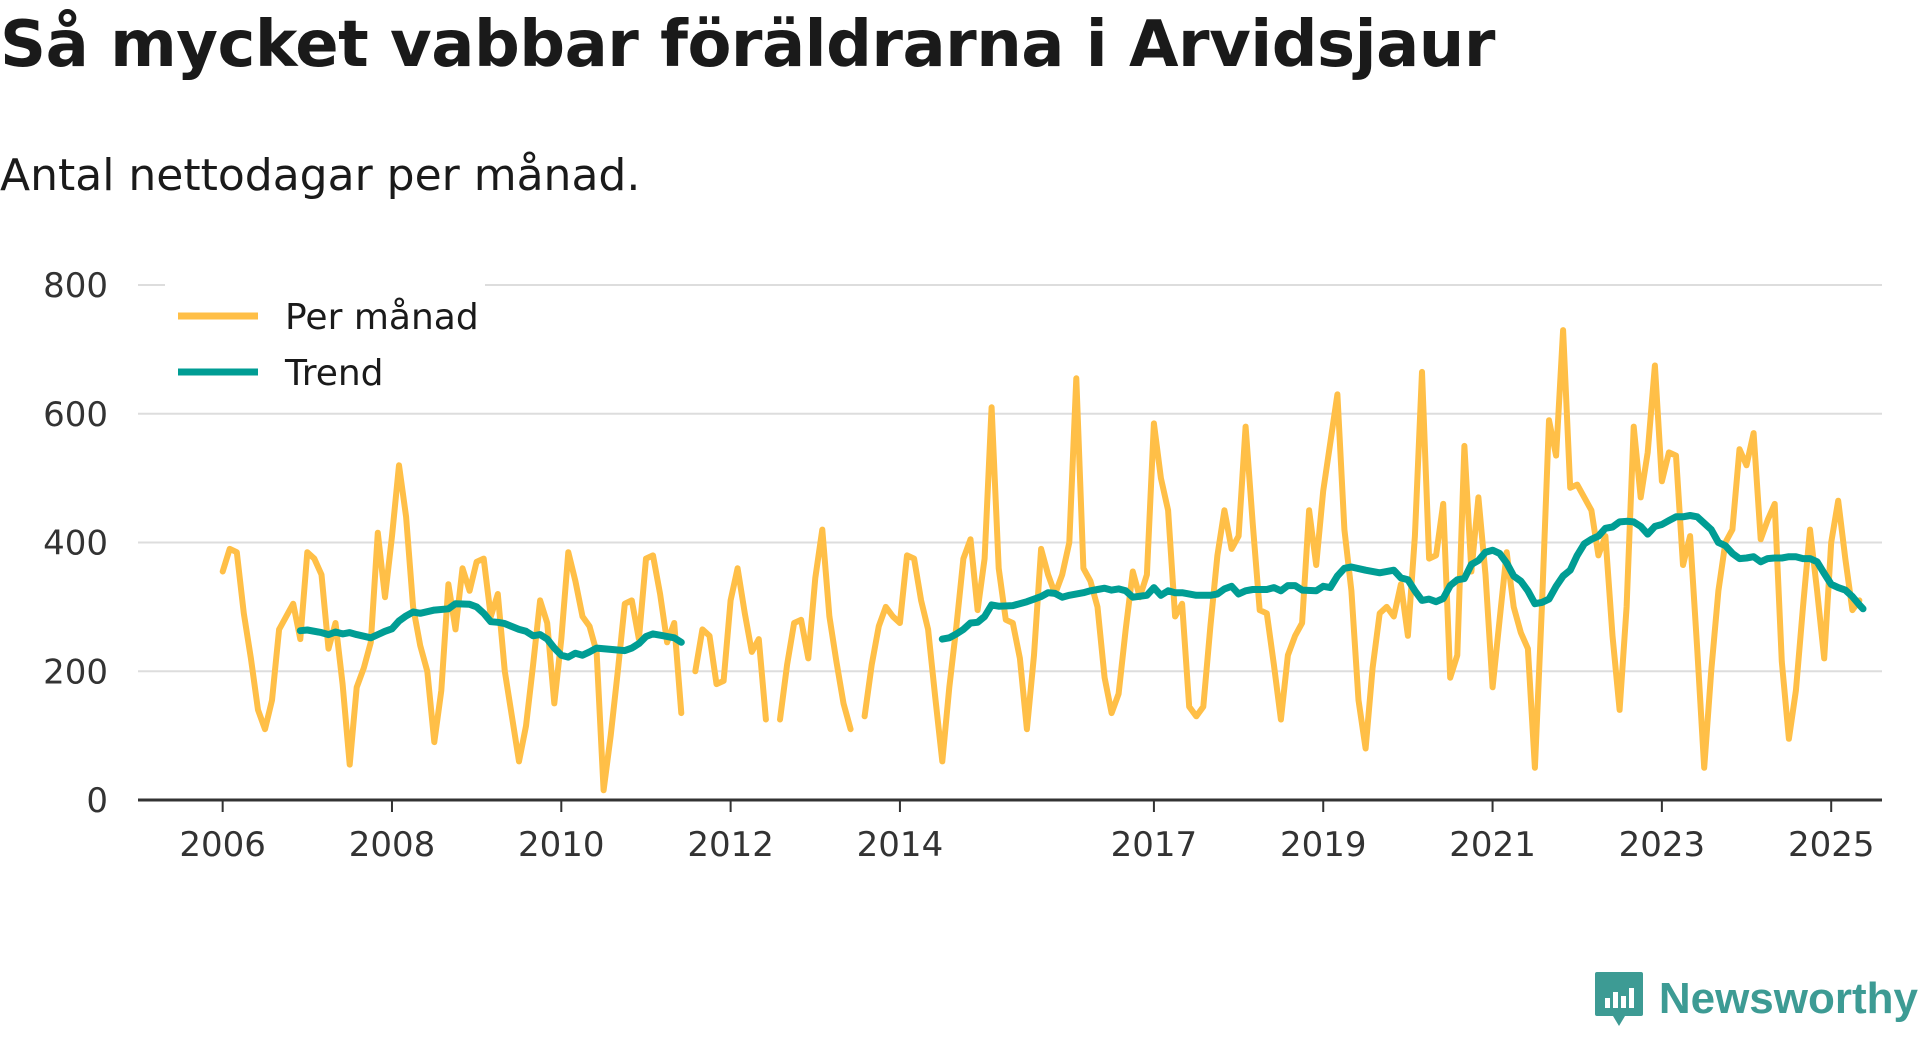 The height and width of the screenshot is (1040, 1920). I want to click on legend: Per månad Trend, so click(325, 338).